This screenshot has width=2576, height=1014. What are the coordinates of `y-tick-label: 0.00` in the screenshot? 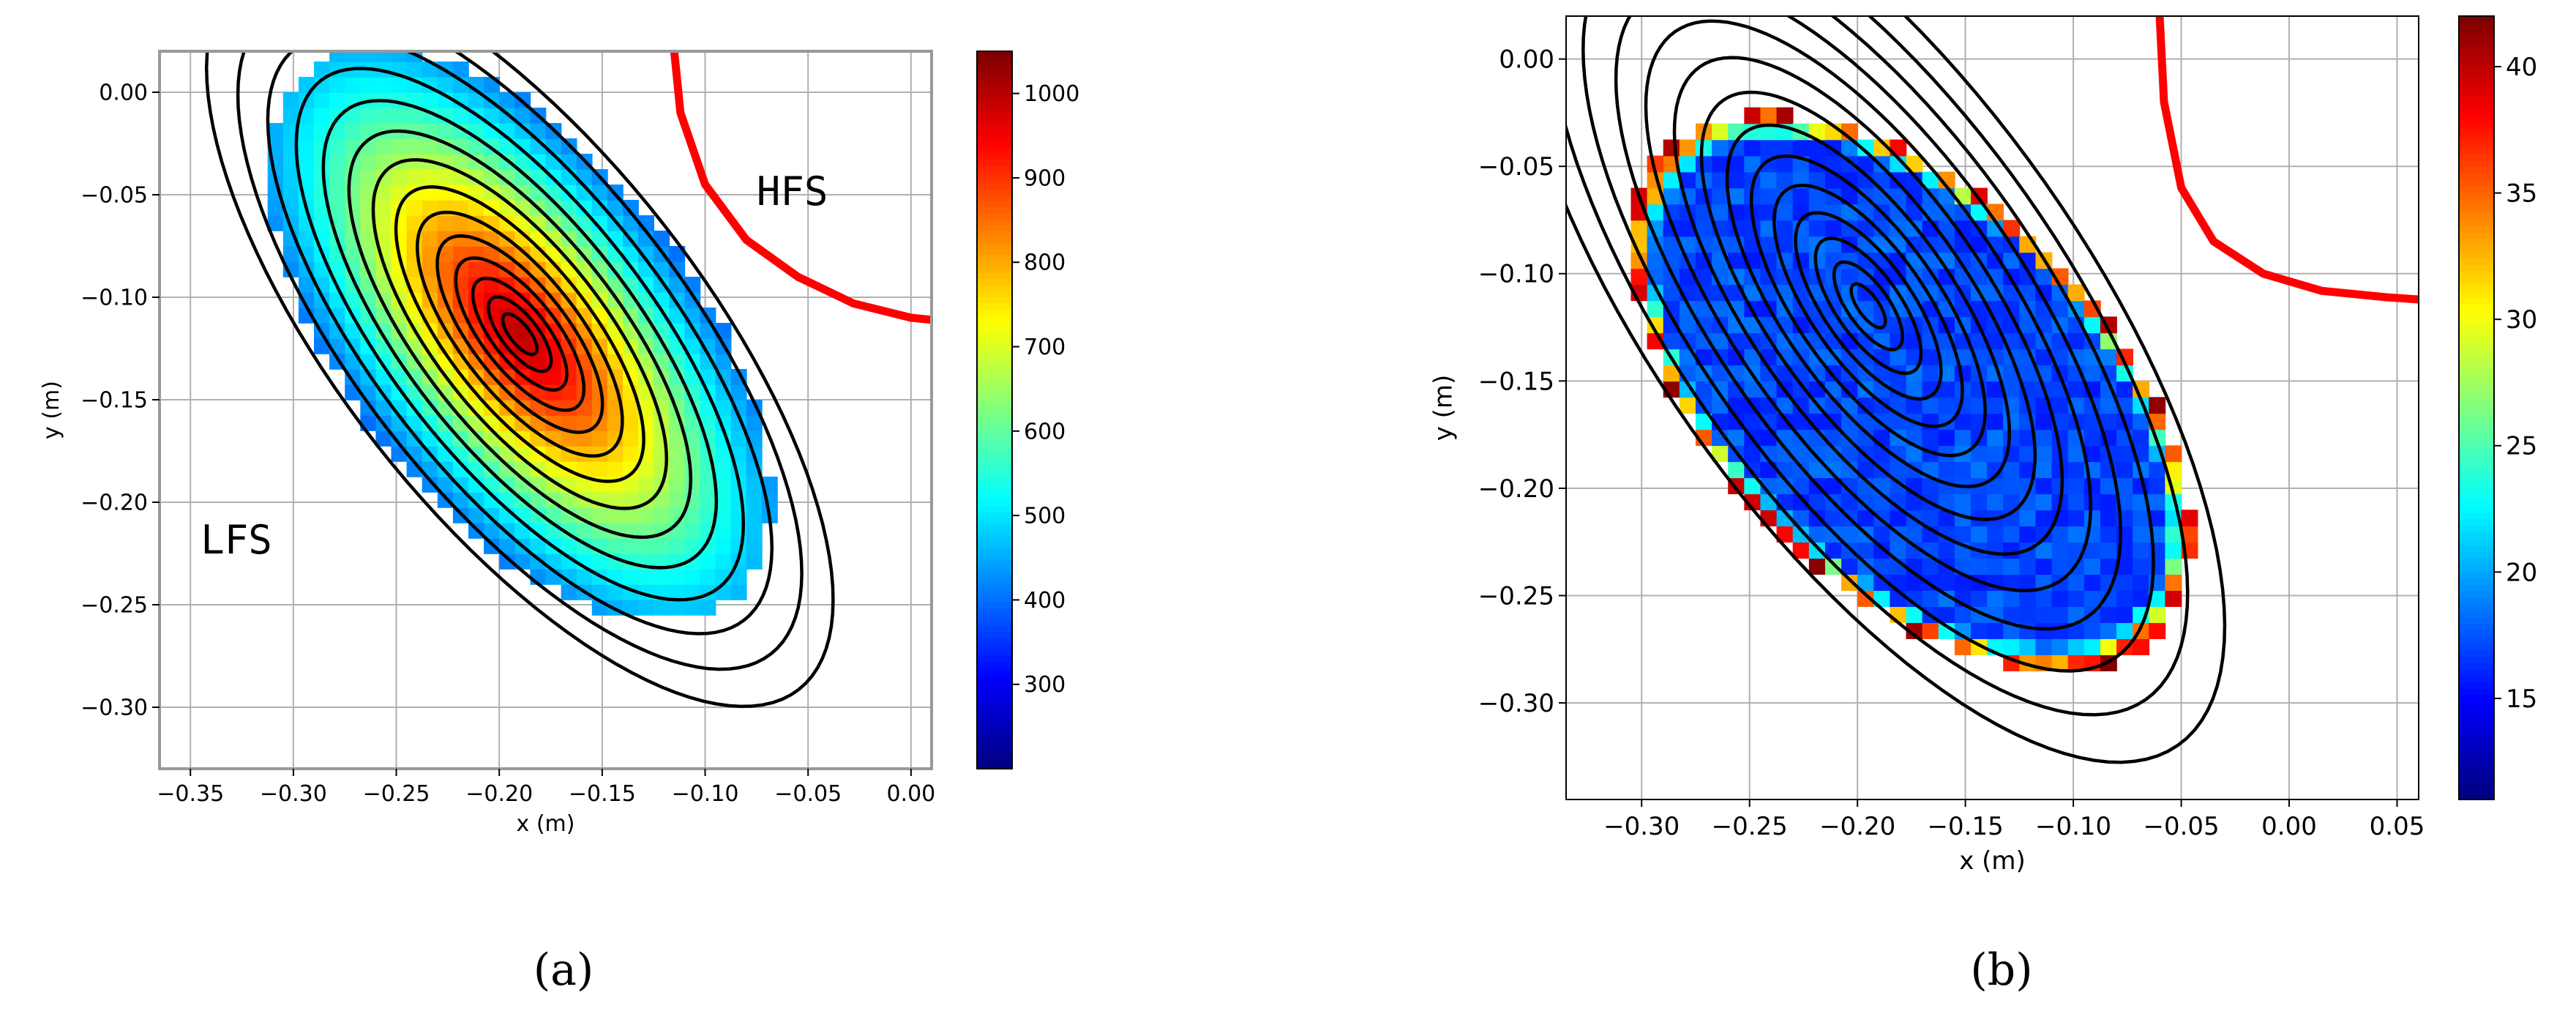 It's located at (1526, 60).